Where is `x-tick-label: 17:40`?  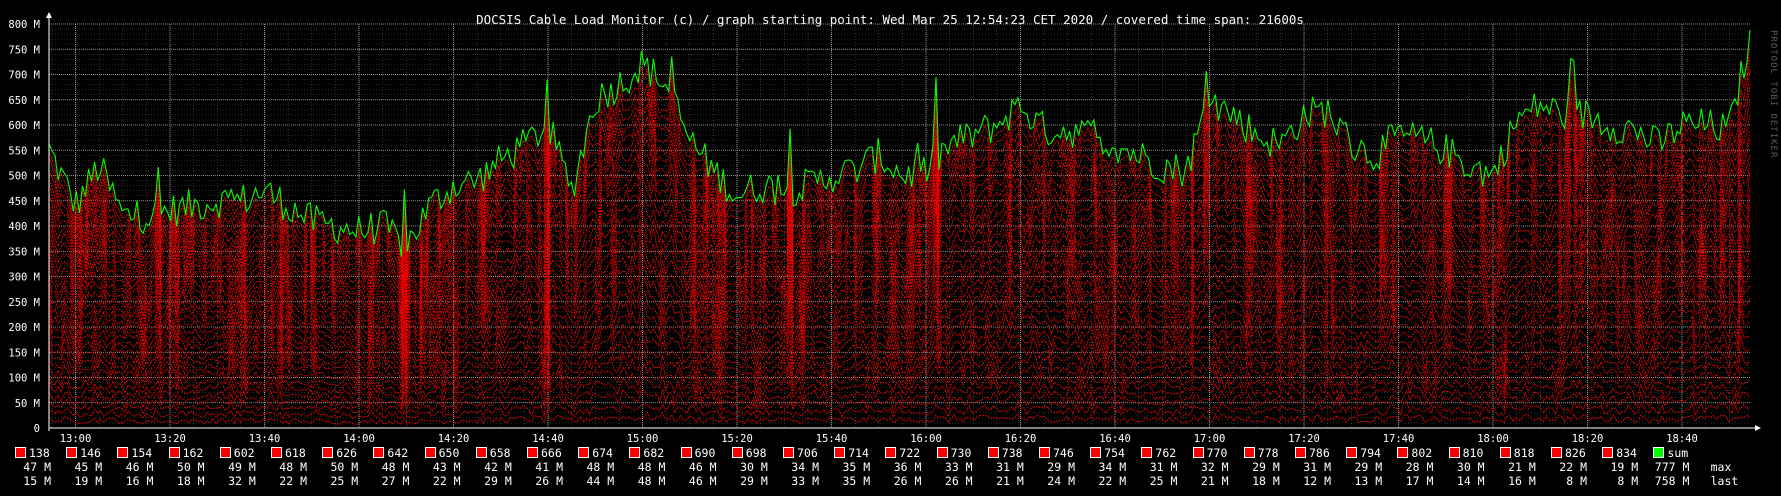 x-tick-label: 17:40 is located at coordinates (1399, 439).